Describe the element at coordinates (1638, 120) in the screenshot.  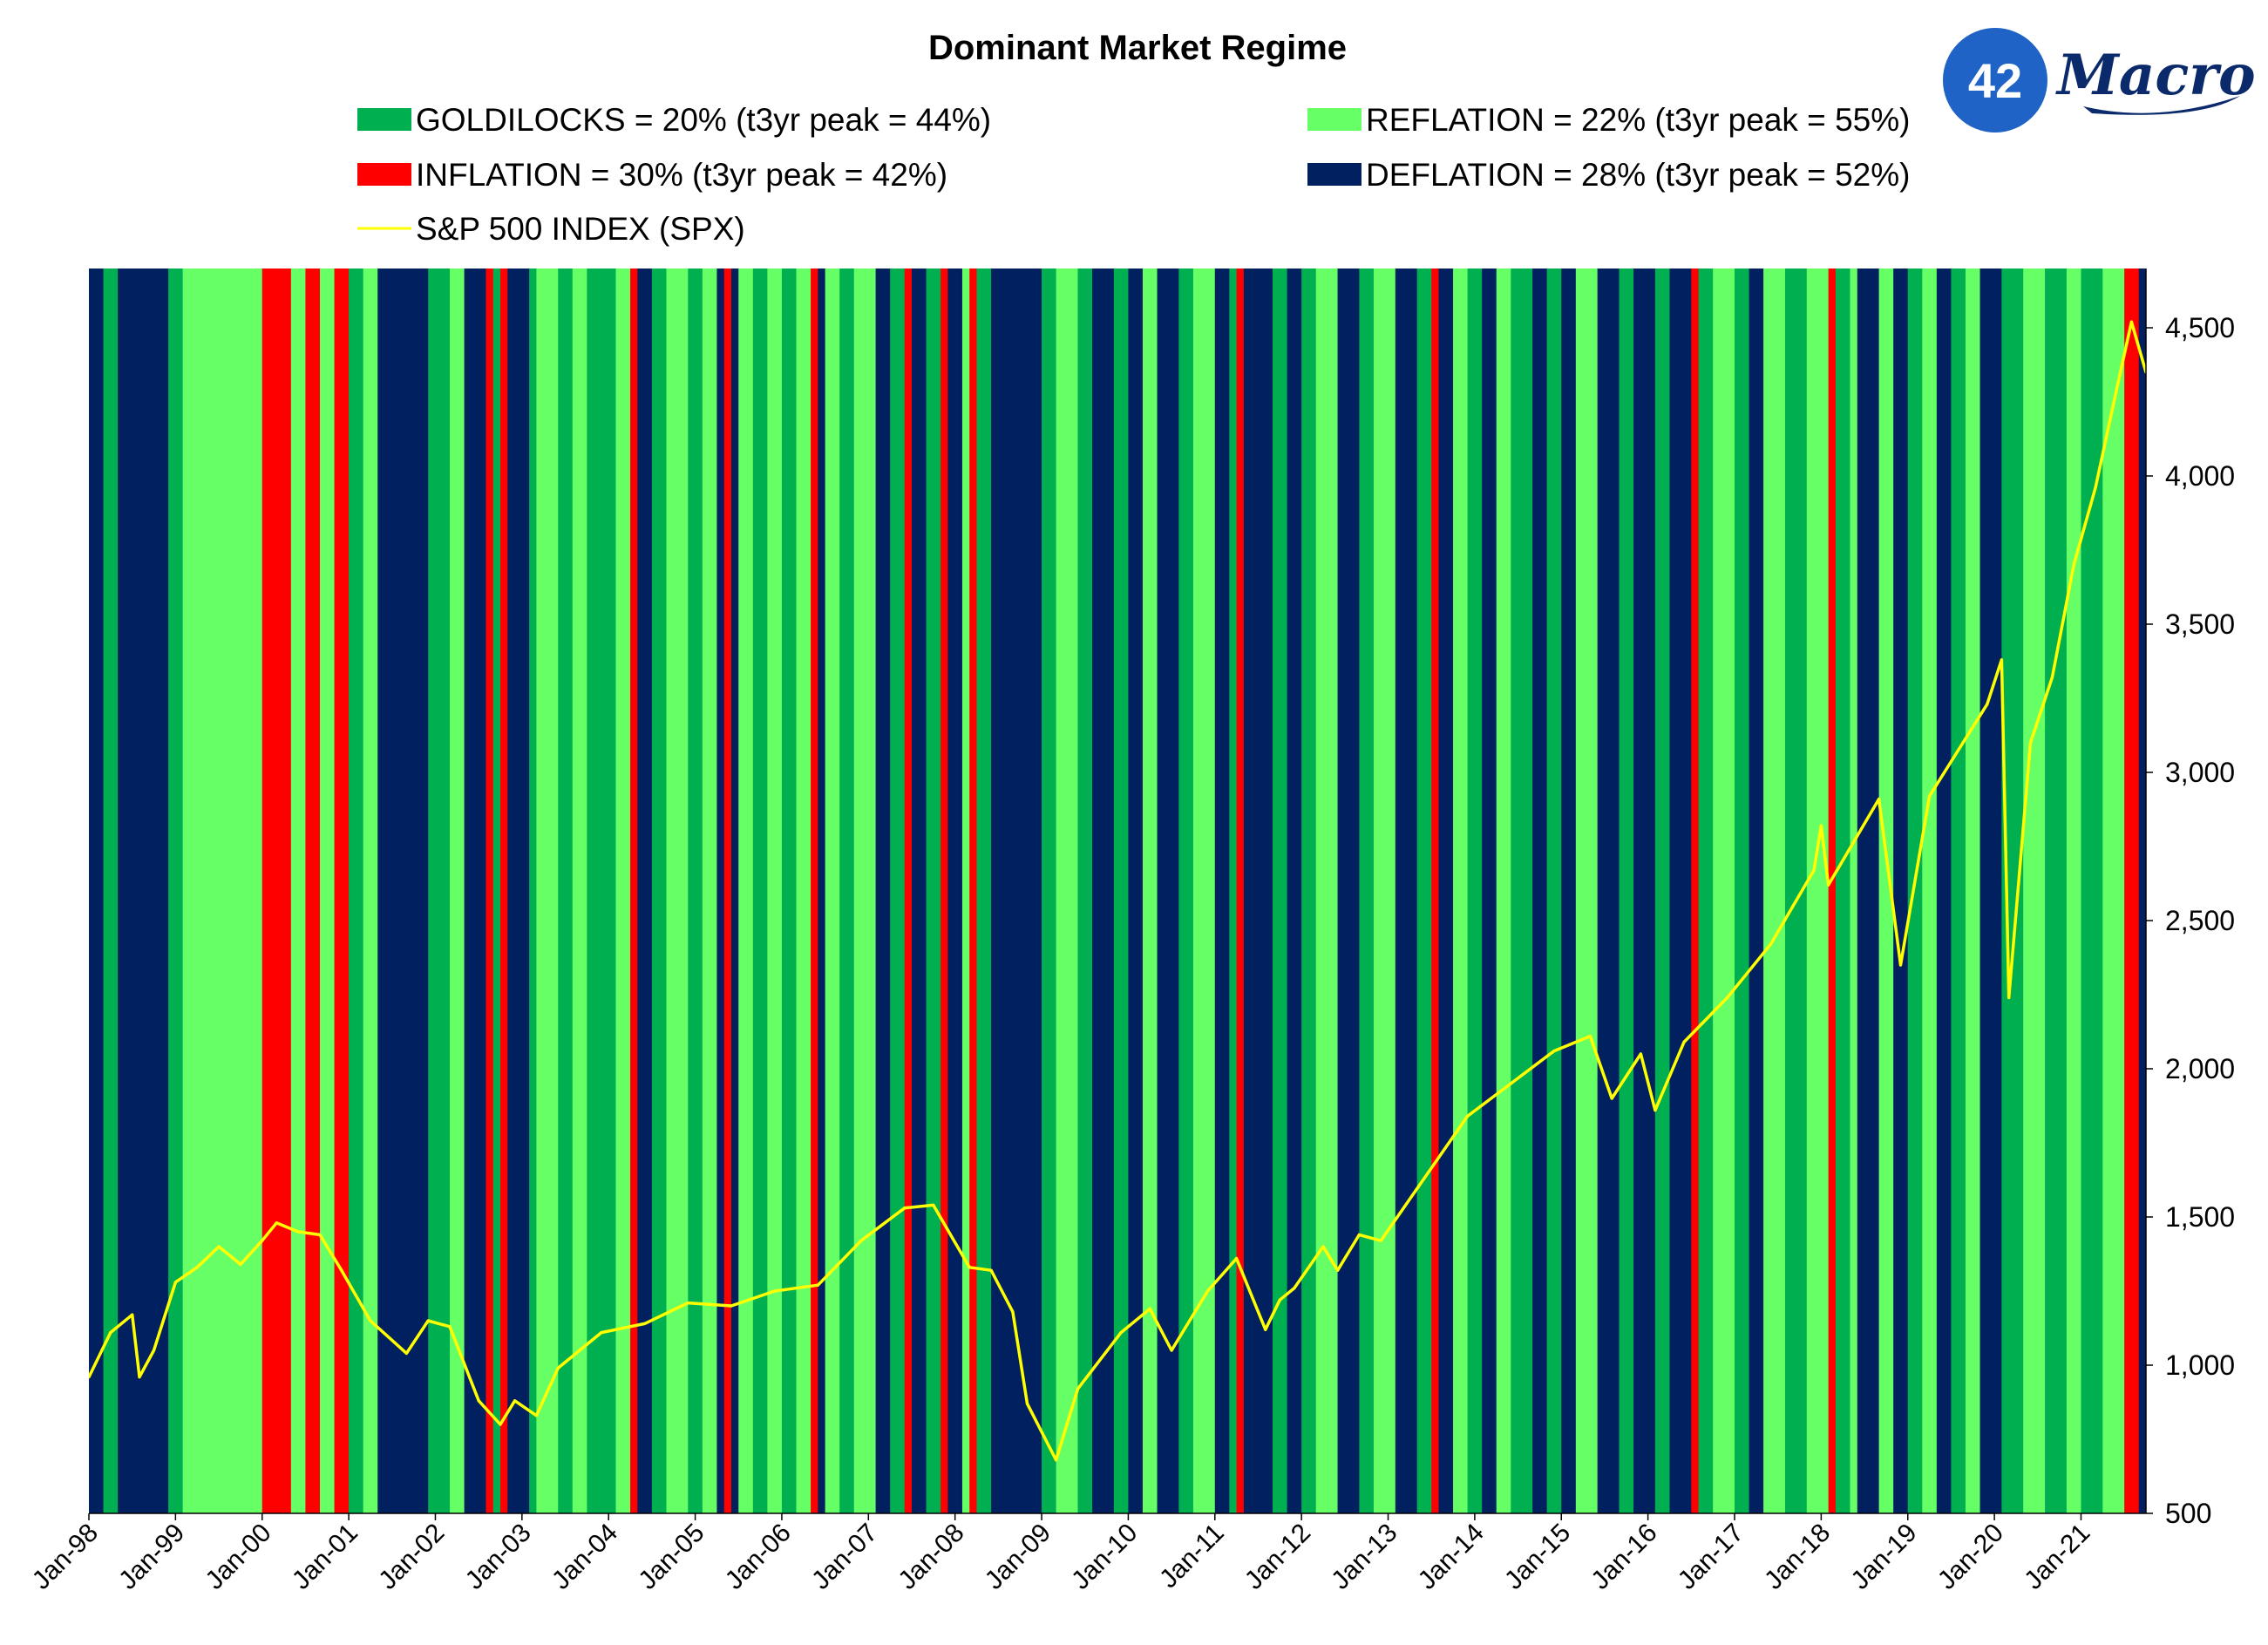
I see `legend-label-reflation: REFLATION = 22% (t3yr peak = 55%)` at that location.